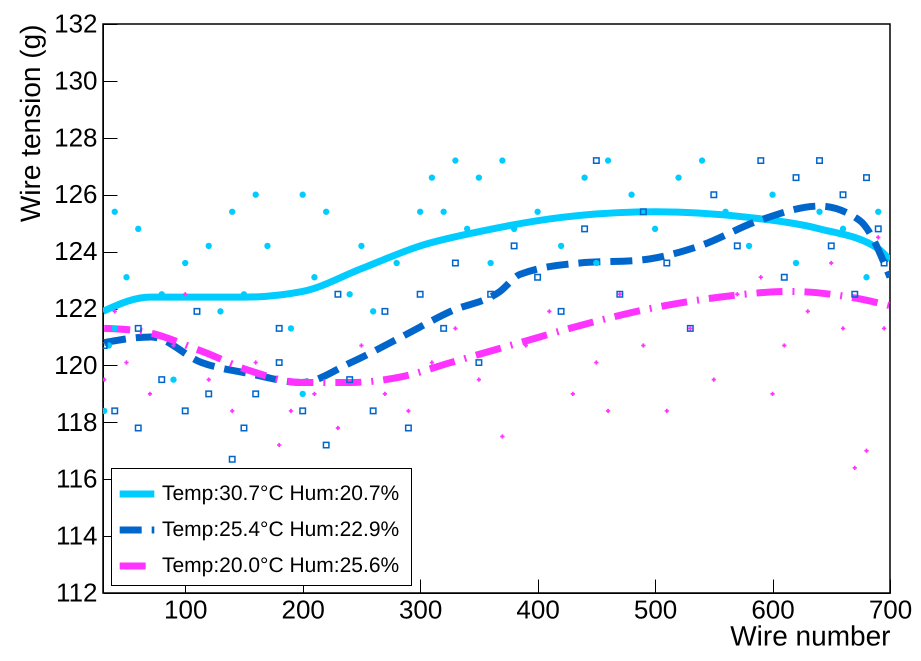 This screenshot has height=661, width=921. What do you see at coordinates (76, 23) in the screenshot?
I see `y-tick-label: 132` at bounding box center [76, 23].